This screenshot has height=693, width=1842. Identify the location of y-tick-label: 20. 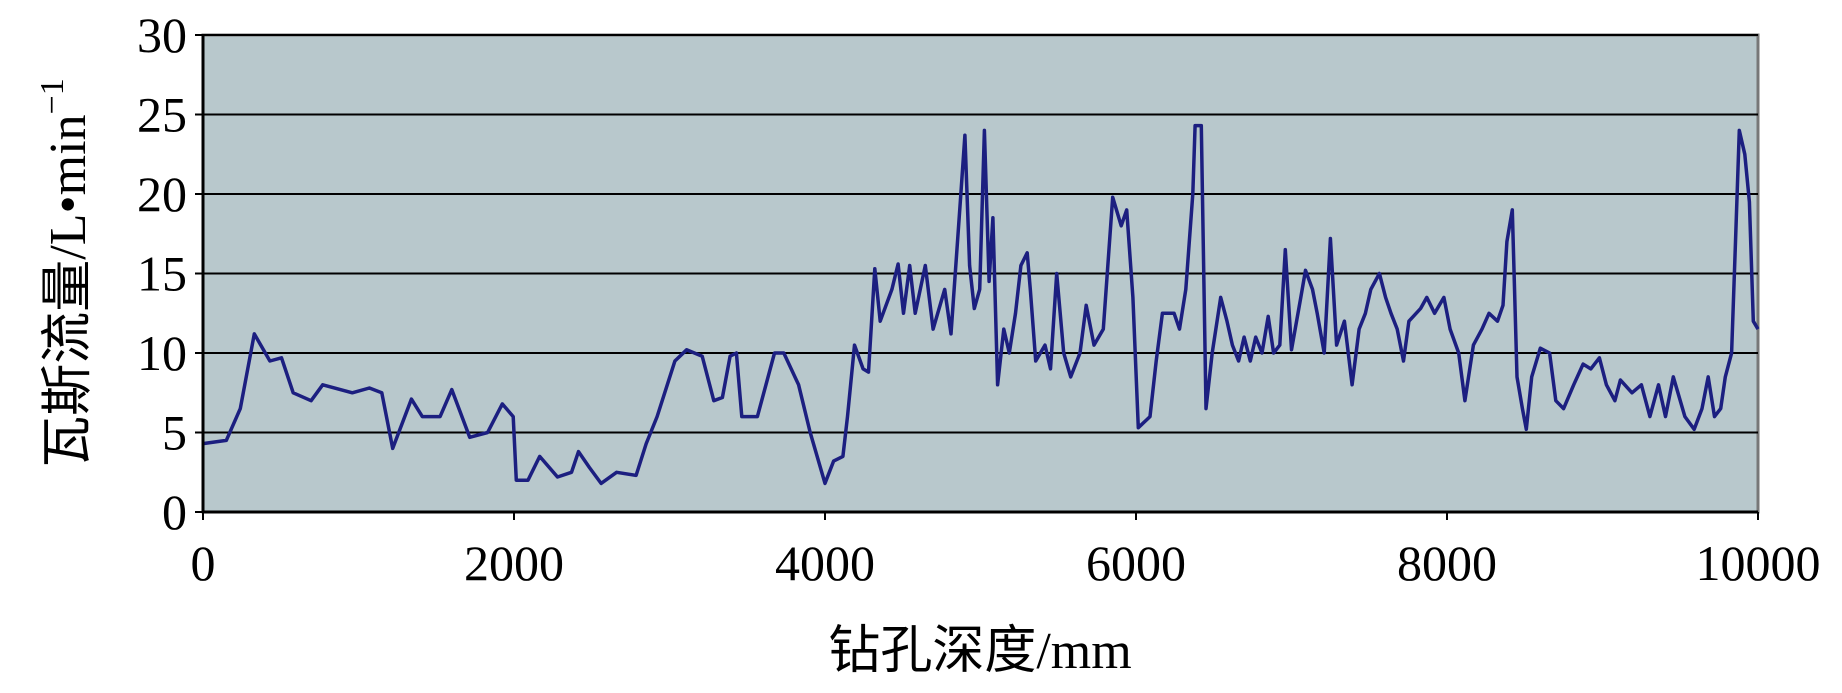
(162, 194).